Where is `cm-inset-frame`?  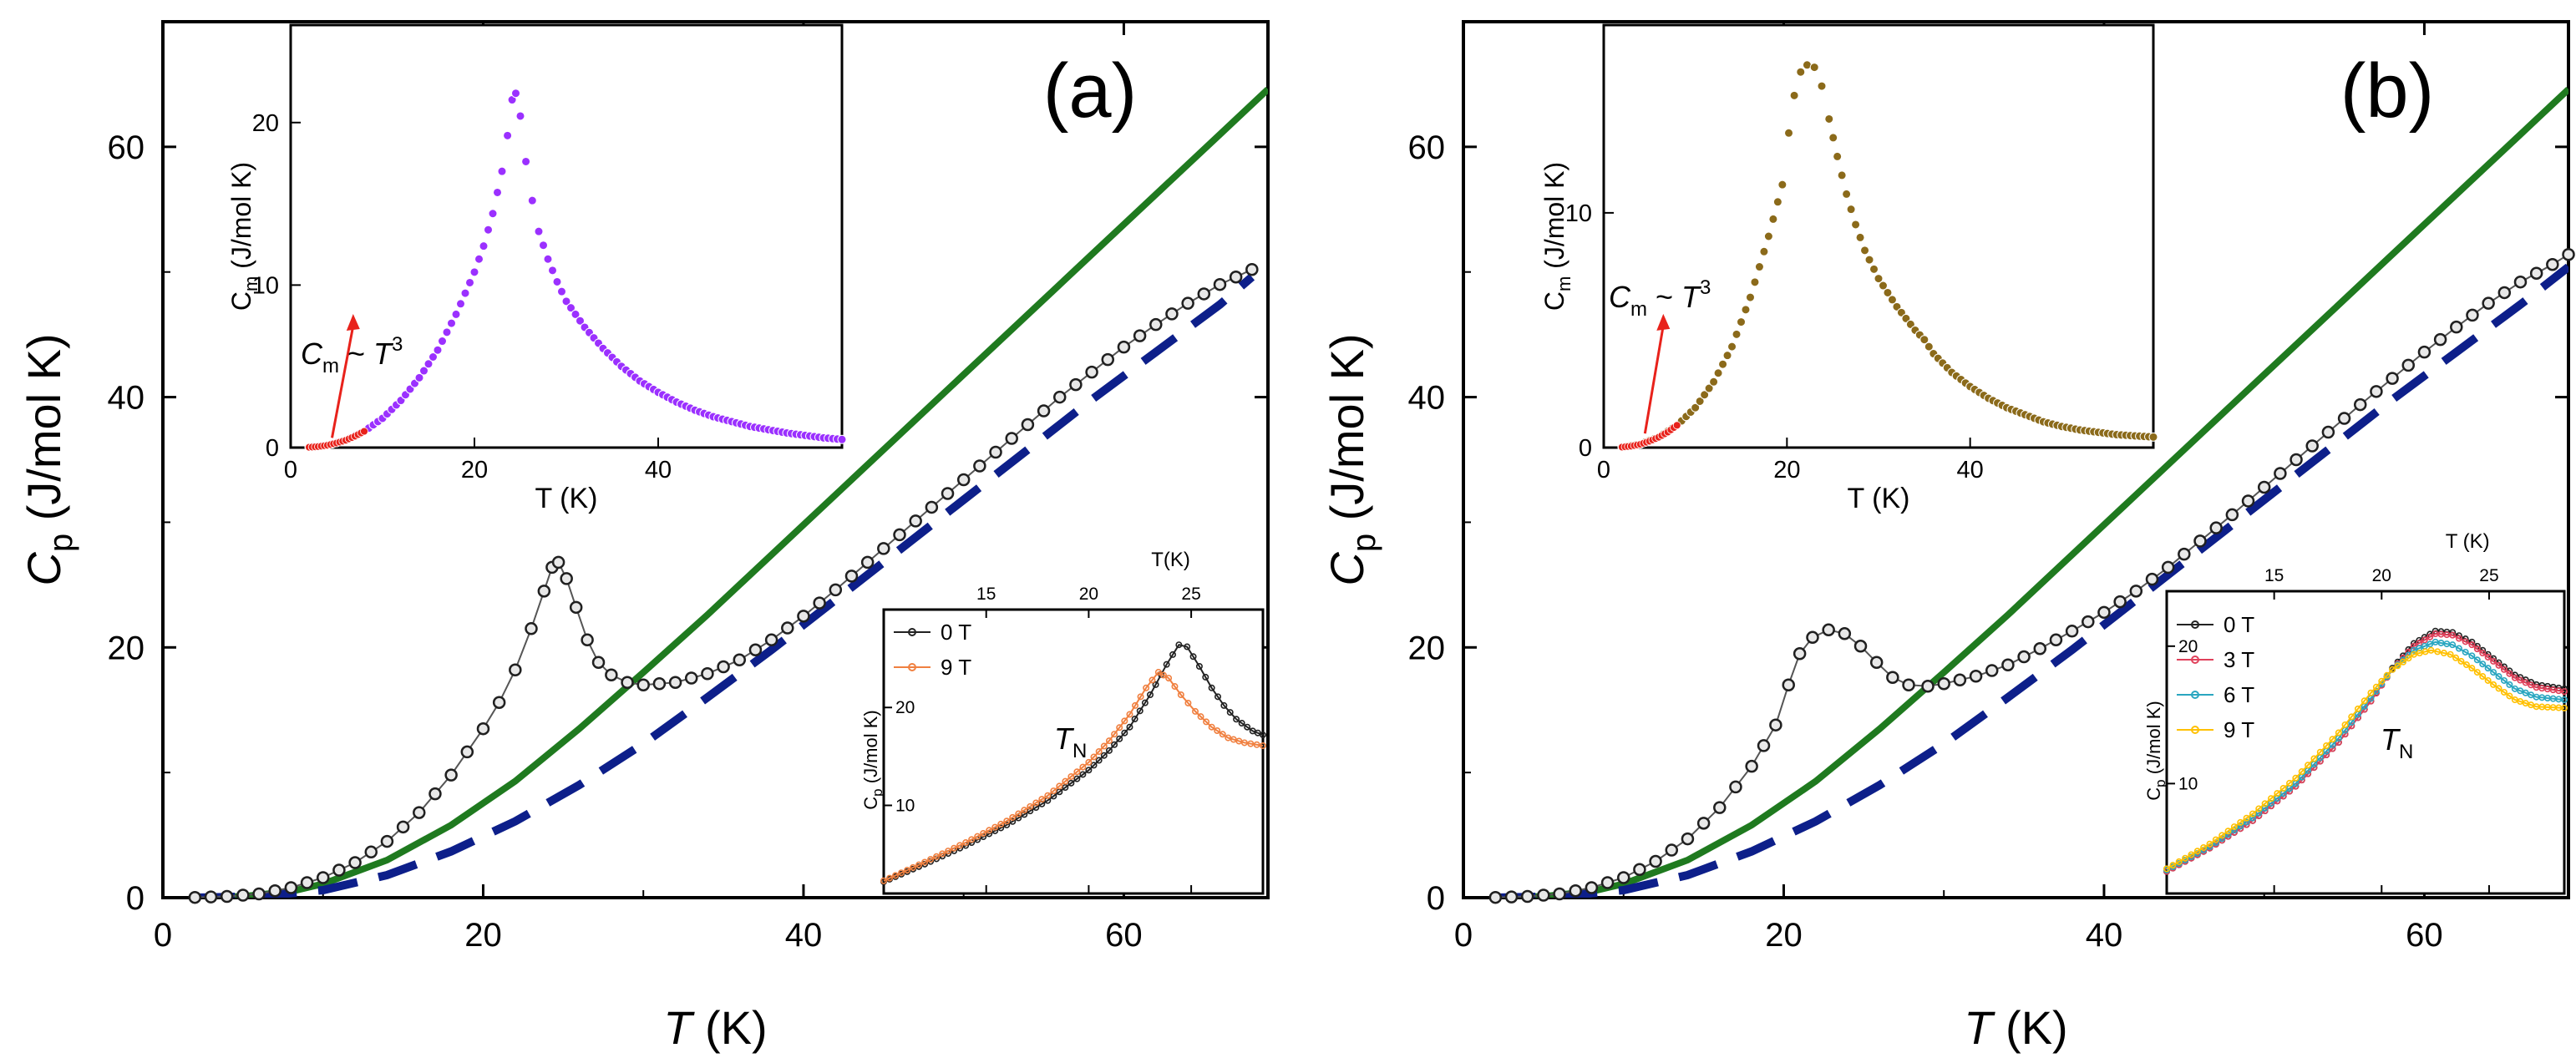
cm-inset-frame is located at coordinates (1878, 236).